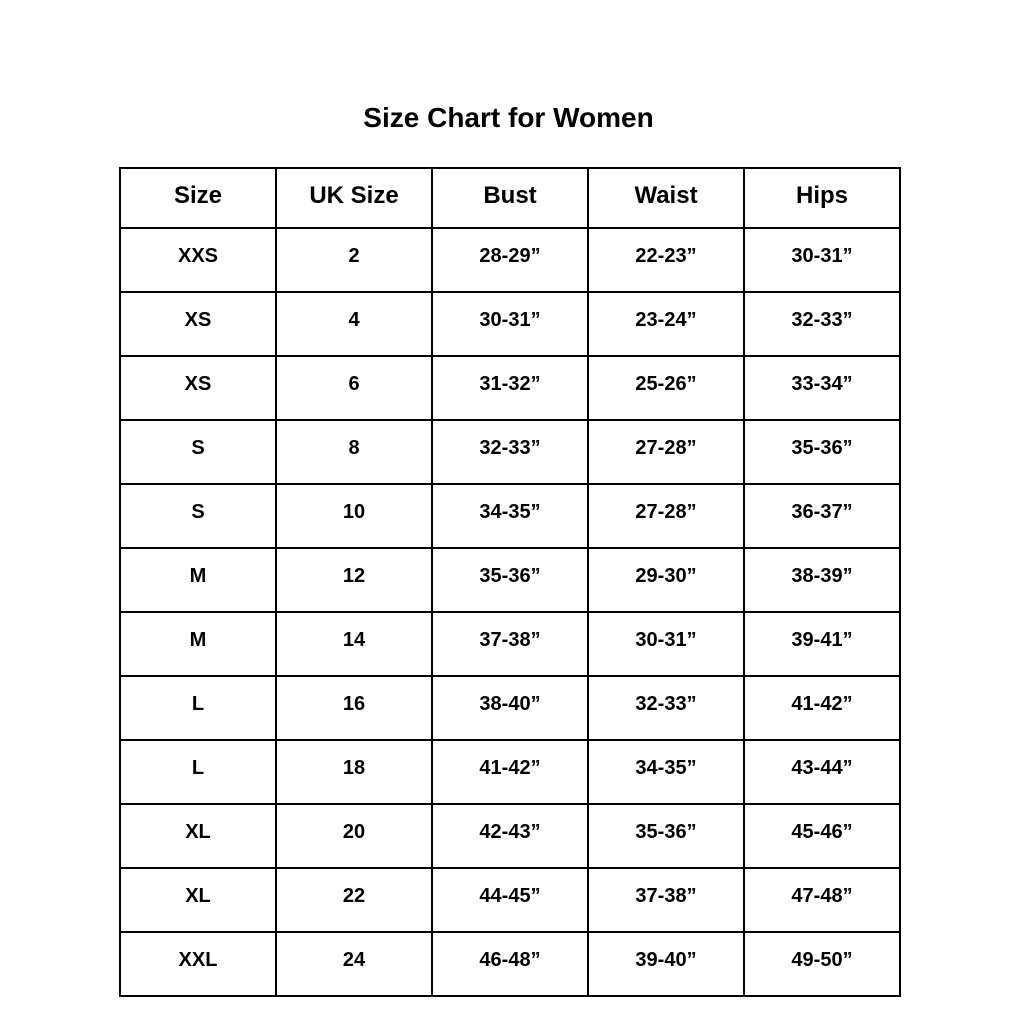 This screenshot has width=1024, height=1024. I want to click on table-row: M 14 37-38” 30-31” 39-41”, so click(510, 644).